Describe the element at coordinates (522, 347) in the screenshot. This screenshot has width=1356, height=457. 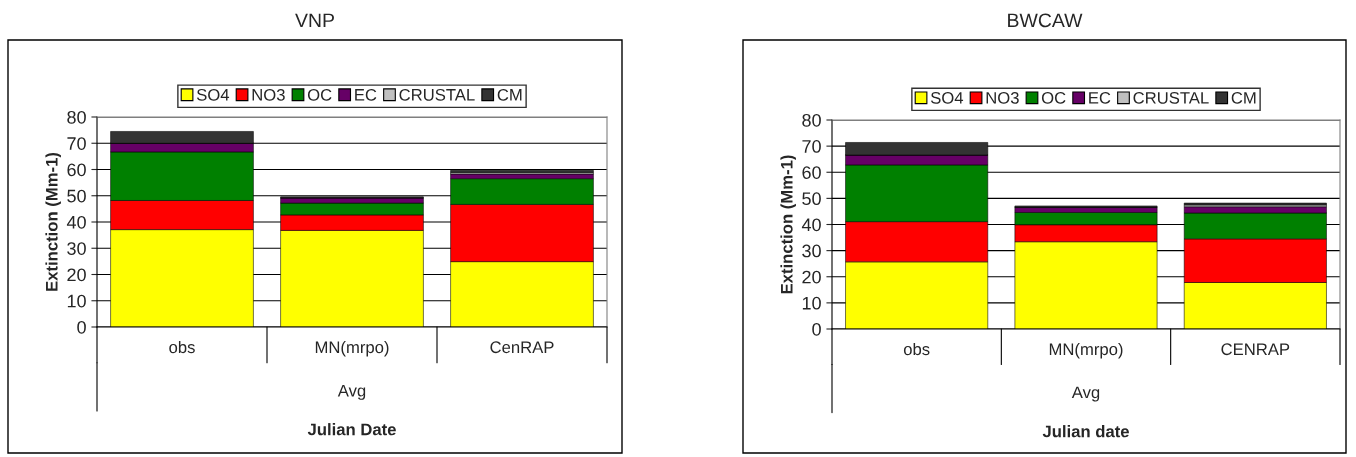
I see `x-tick-label: CenRAP` at that location.